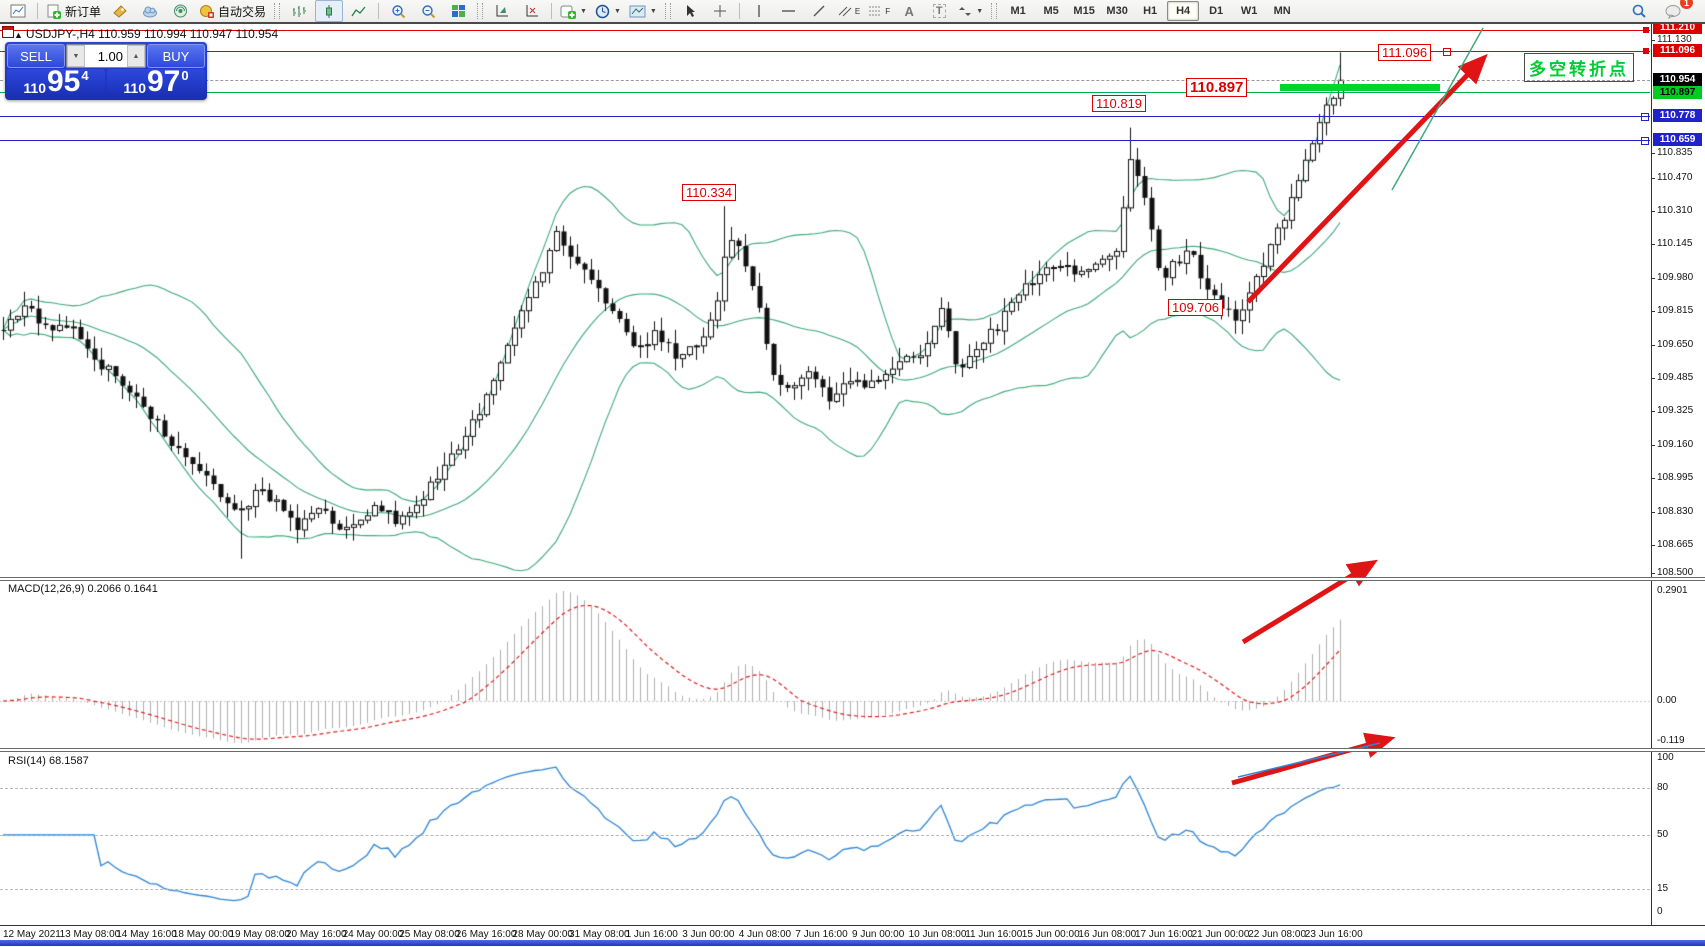 This screenshot has height=947, width=1705. I want to click on timeframe-button-M15: M15, so click(1084, 11).